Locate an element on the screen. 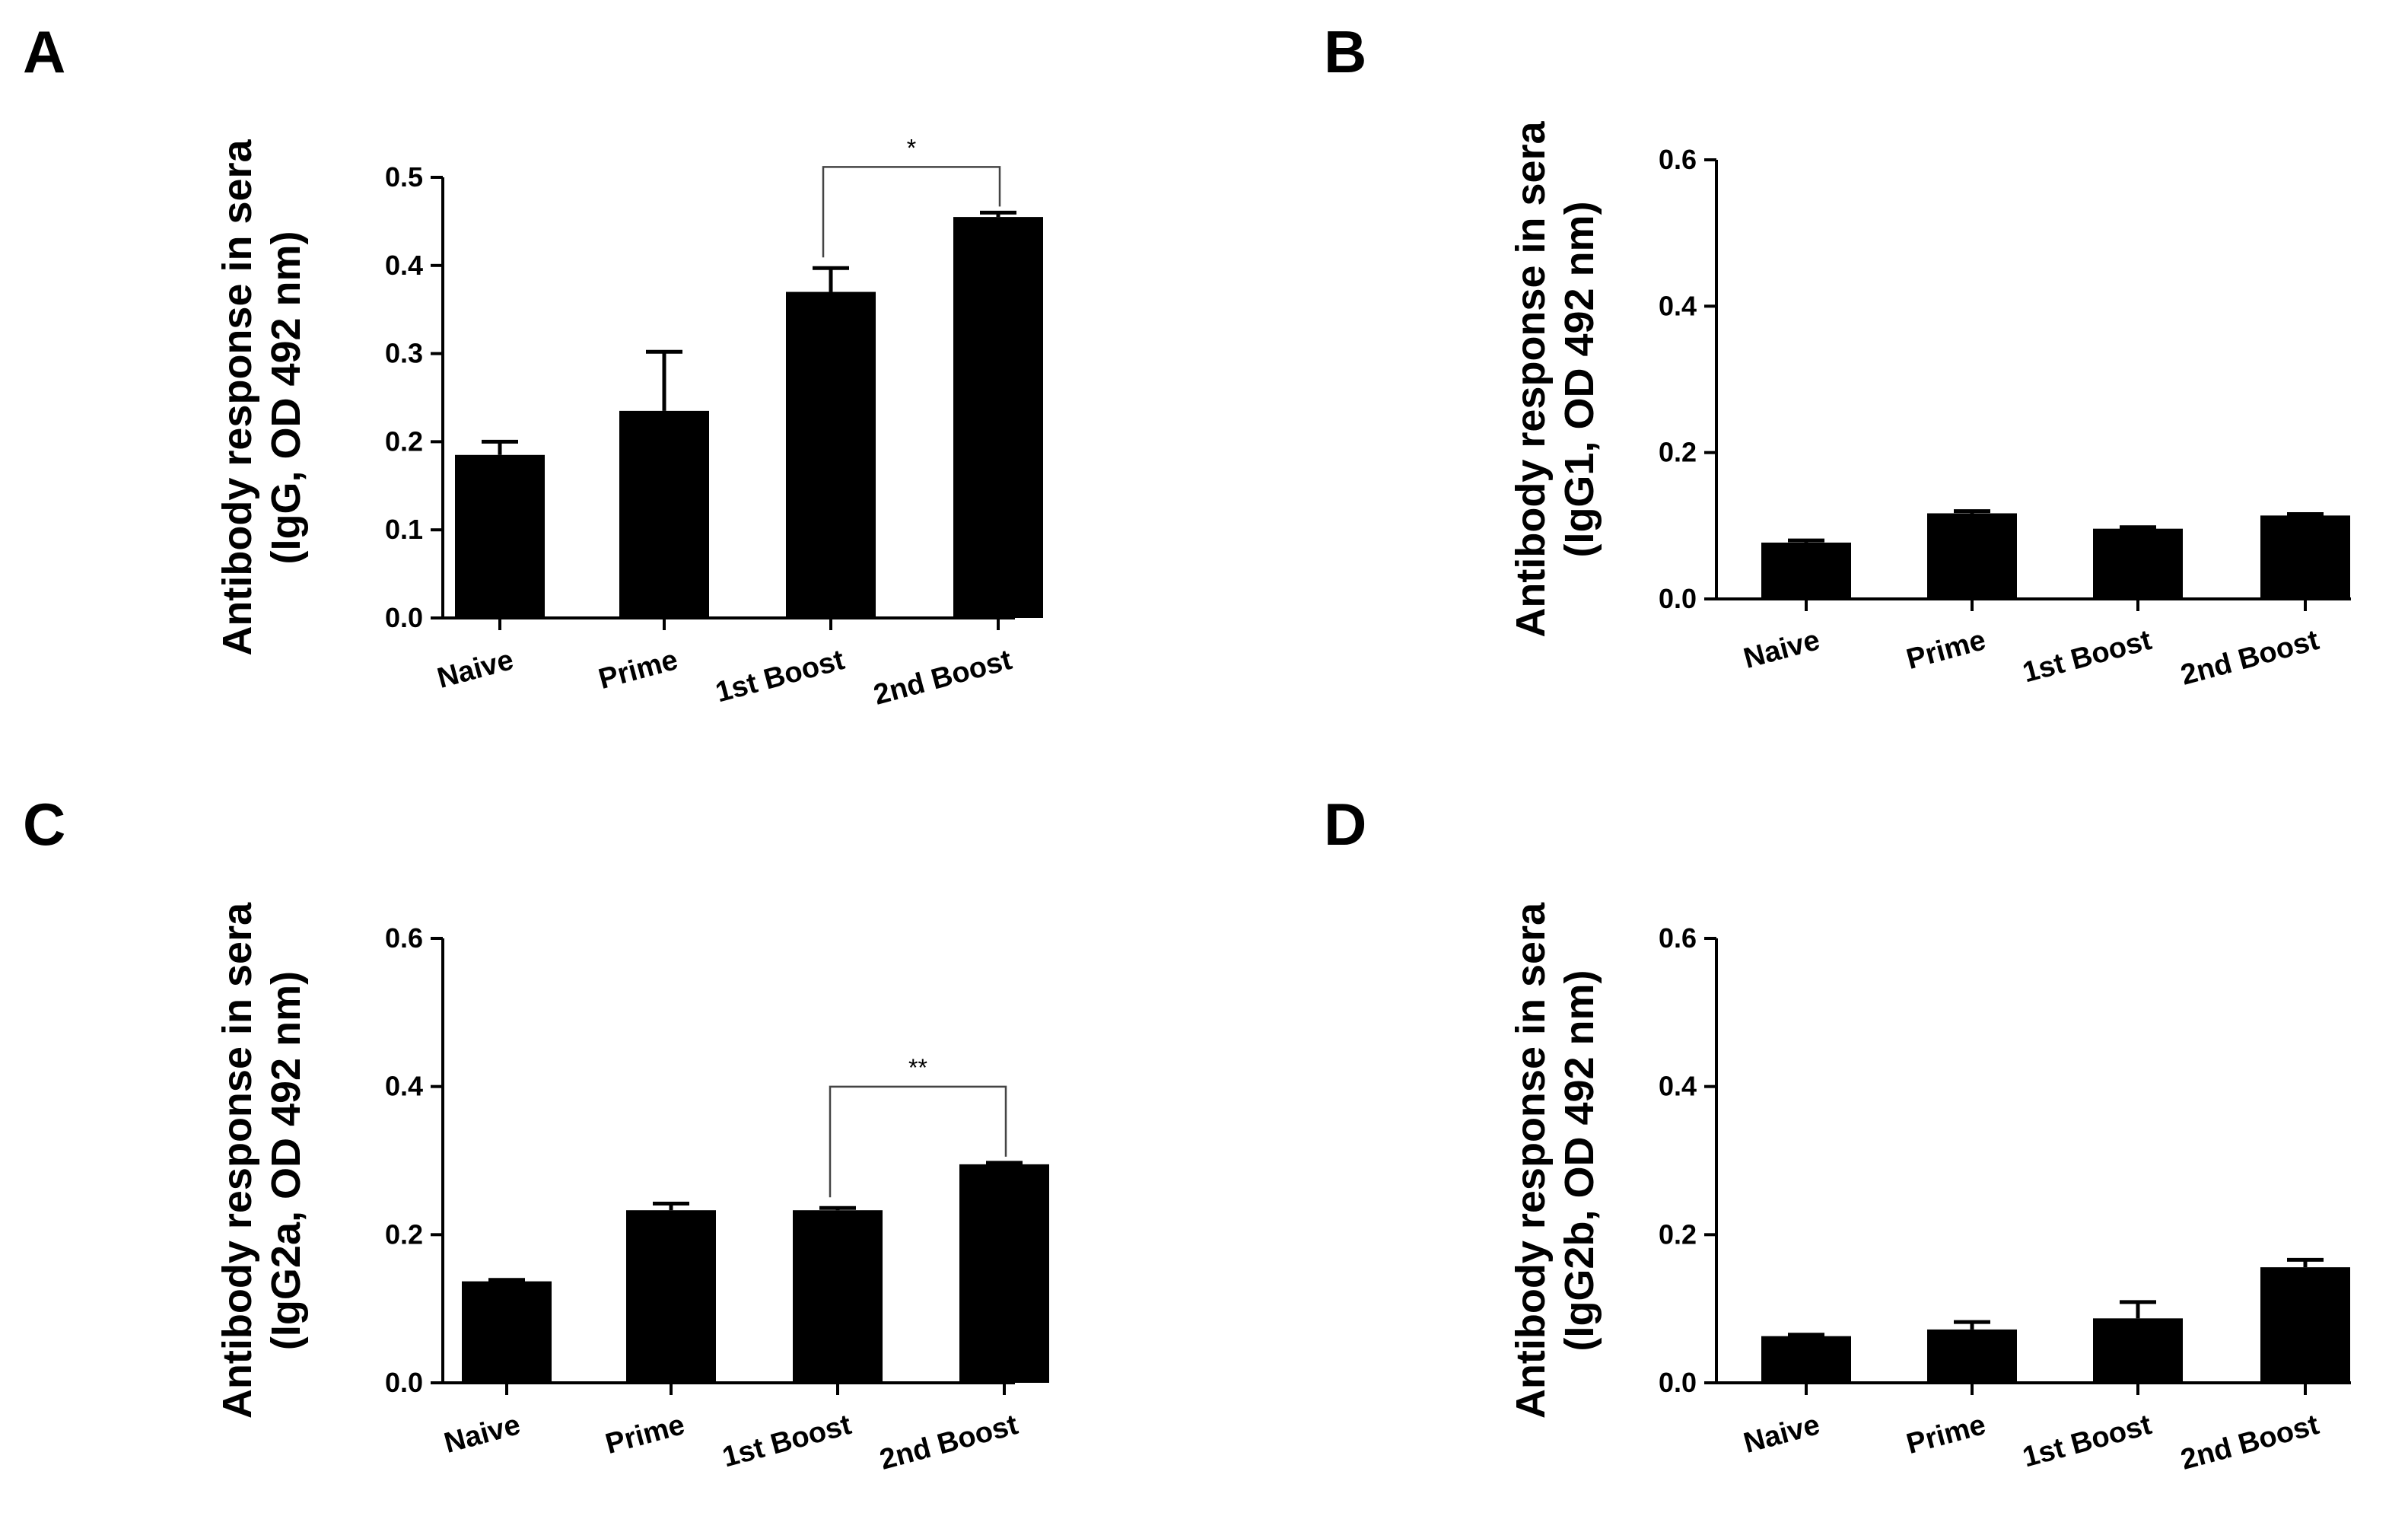 This screenshot has width=2408, height=1516. panel-letter-d: D is located at coordinates (1345, 825).